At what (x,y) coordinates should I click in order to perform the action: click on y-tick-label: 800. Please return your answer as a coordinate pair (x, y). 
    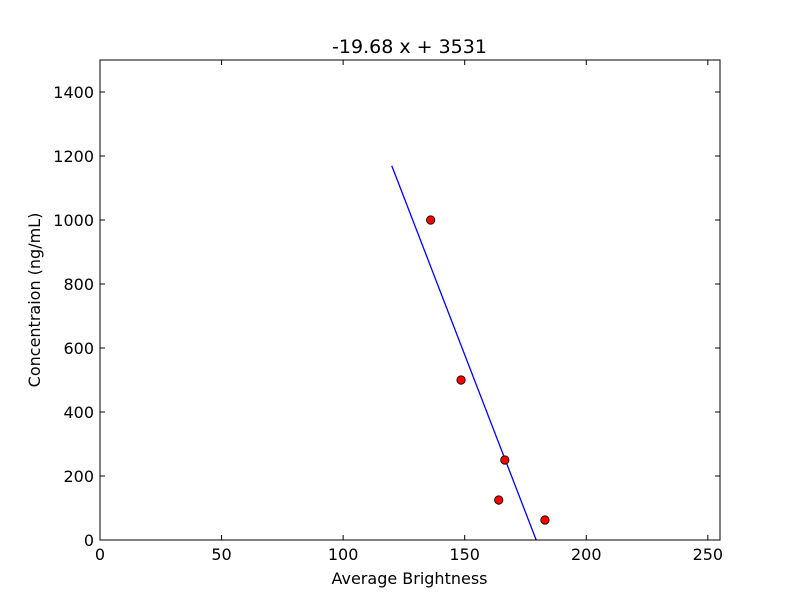
    Looking at the image, I should click on (78, 284).